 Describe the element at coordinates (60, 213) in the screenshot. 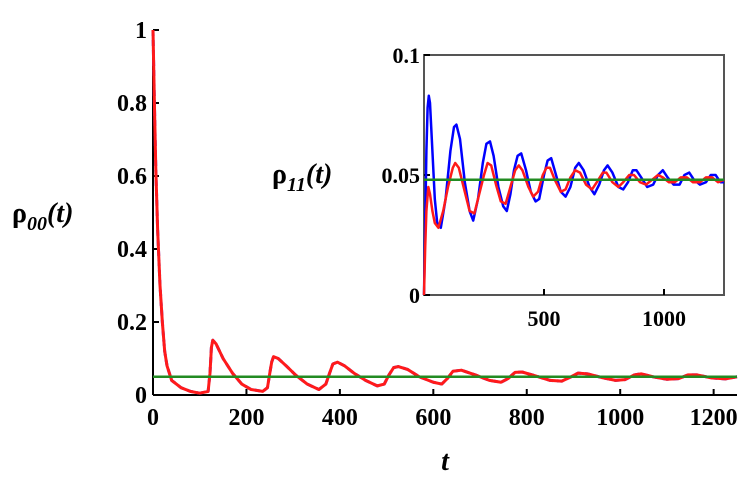

I see `main-y-label-arg: (t)` at that location.